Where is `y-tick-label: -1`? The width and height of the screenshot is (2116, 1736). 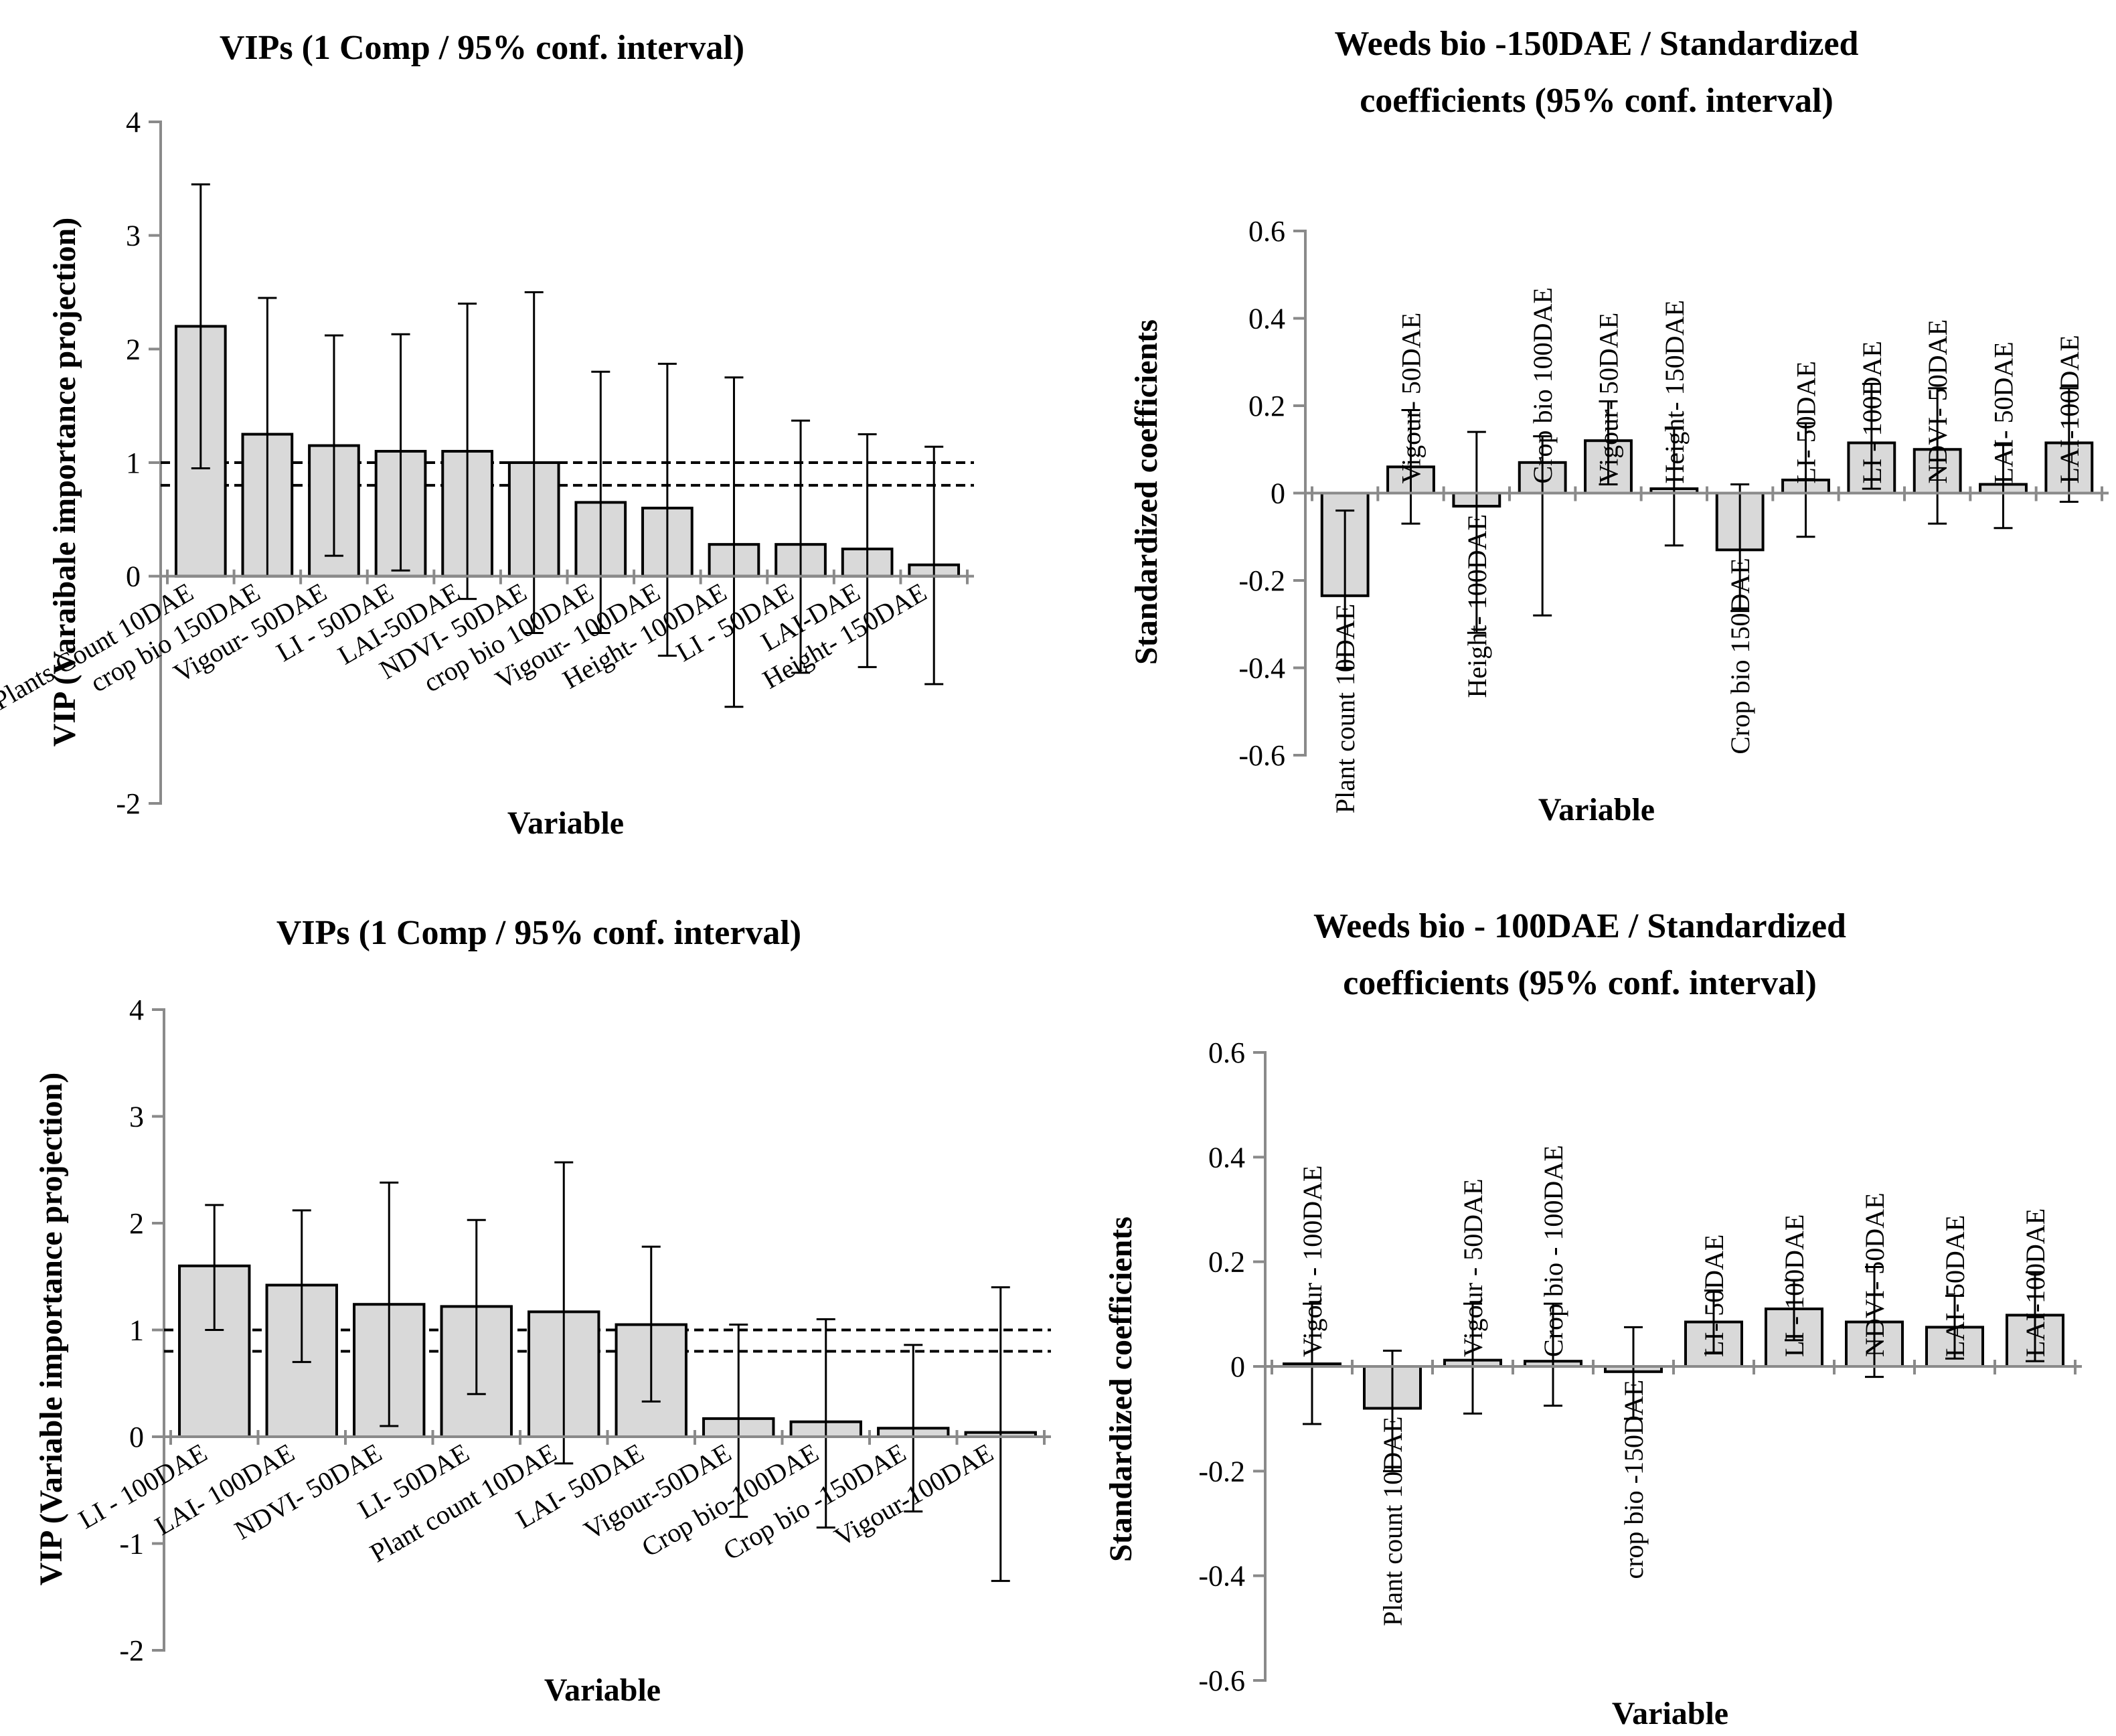 y-tick-label: -1 is located at coordinates (132, 1544).